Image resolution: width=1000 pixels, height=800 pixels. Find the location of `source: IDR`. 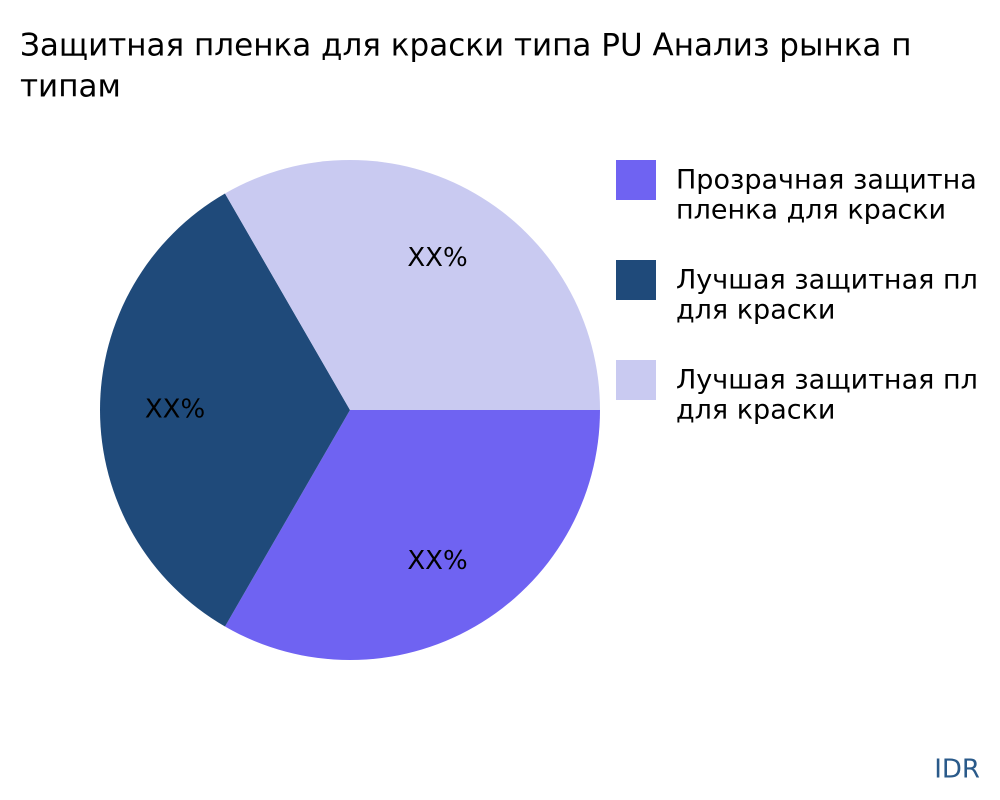

source: IDR is located at coordinates (957, 770).